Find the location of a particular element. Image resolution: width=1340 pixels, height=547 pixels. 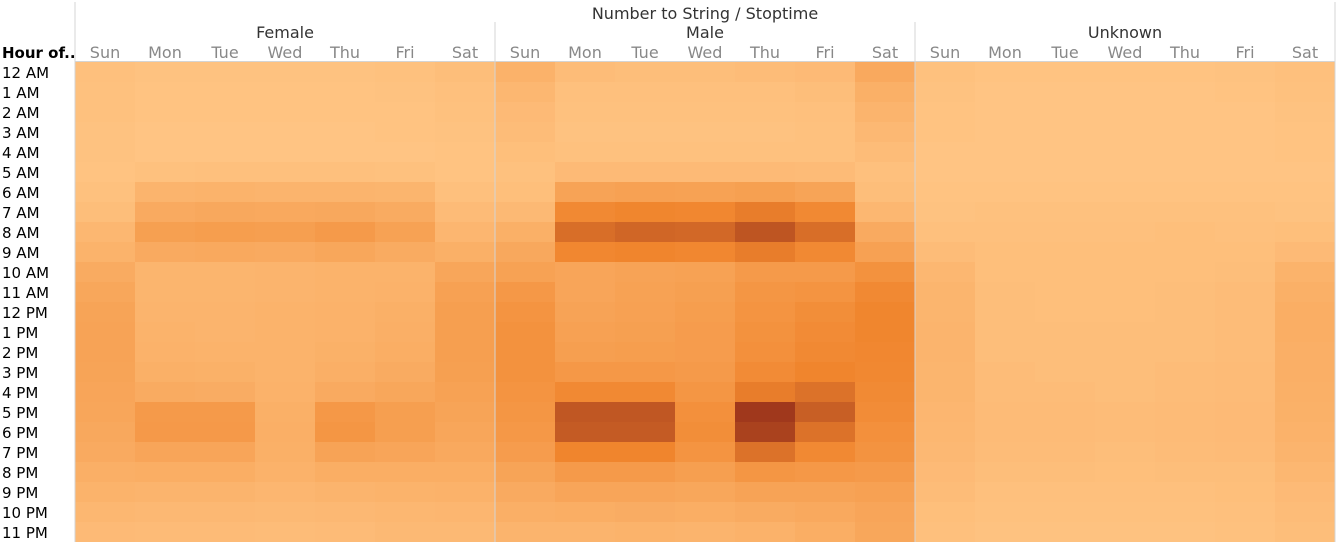

hour-label: 6 AM is located at coordinates (21, 193).